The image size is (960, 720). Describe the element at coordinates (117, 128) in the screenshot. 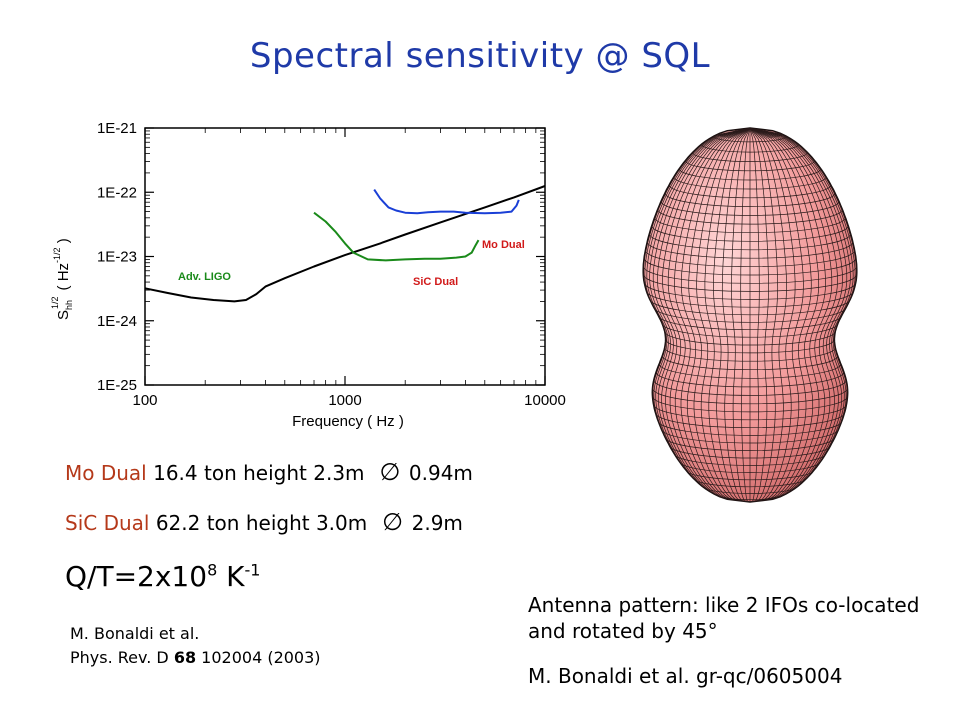

I see `y-tick-label: 1E-21` at that location.